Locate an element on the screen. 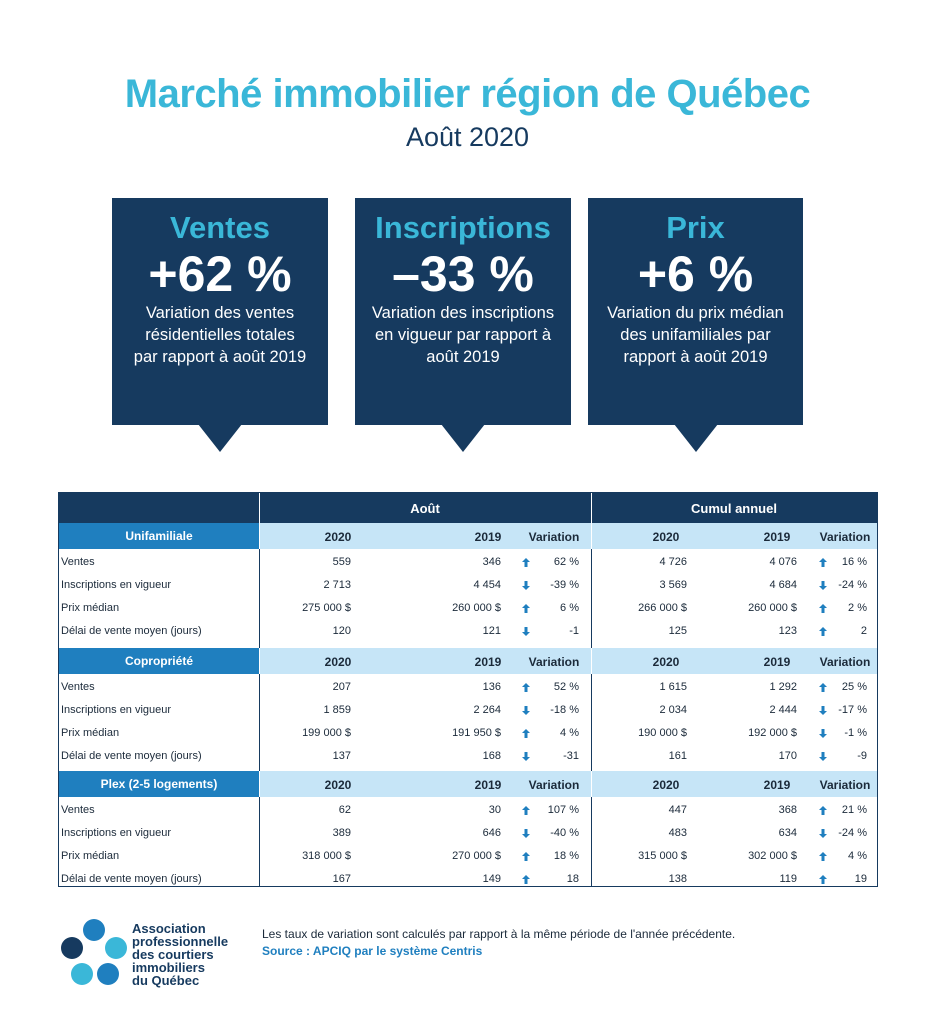  variation: -18 % is located at coordinates (564, 710).